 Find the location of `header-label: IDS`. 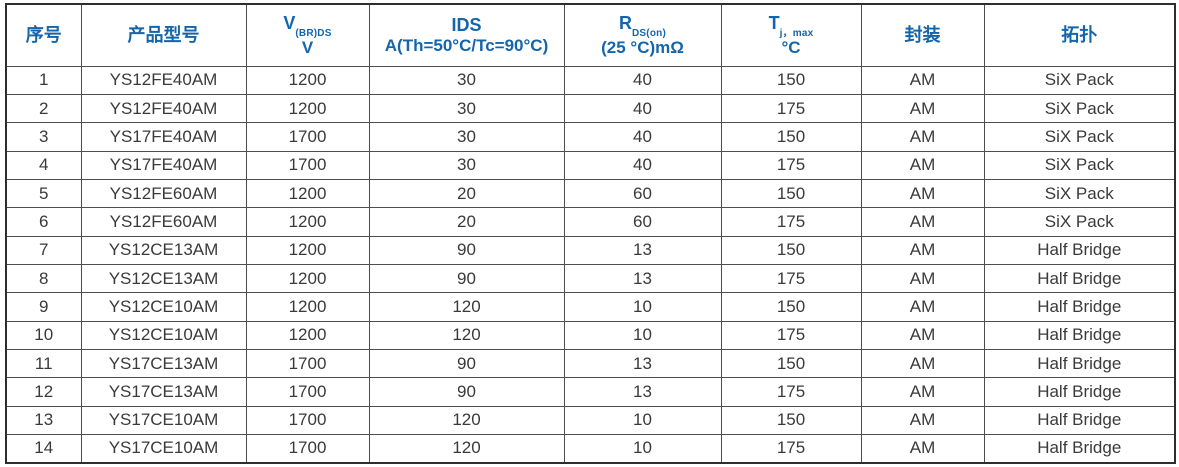

header-label: IDS is located at coordinates (466, 24).